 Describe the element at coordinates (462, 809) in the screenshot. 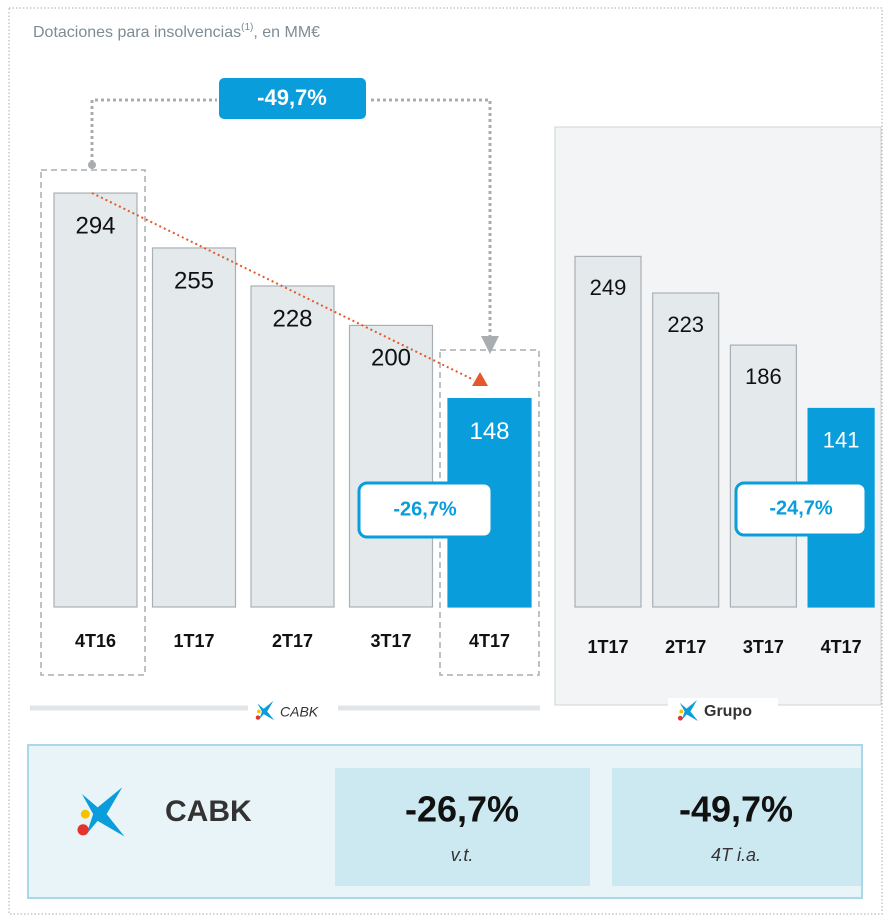

I see `summary-value: -26,7%` at that location.